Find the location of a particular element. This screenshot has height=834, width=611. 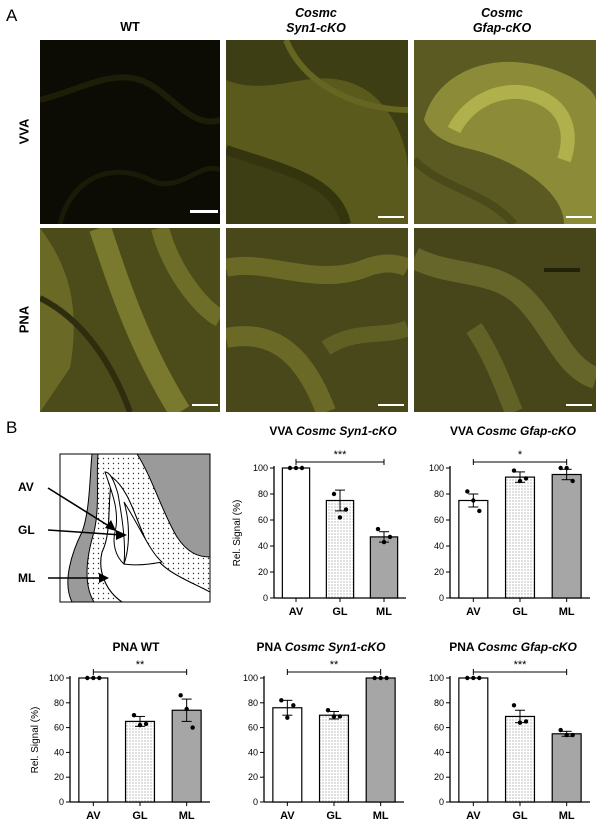

cerebellum-schematic: AV GL ML is located at coordinates (117, 527).